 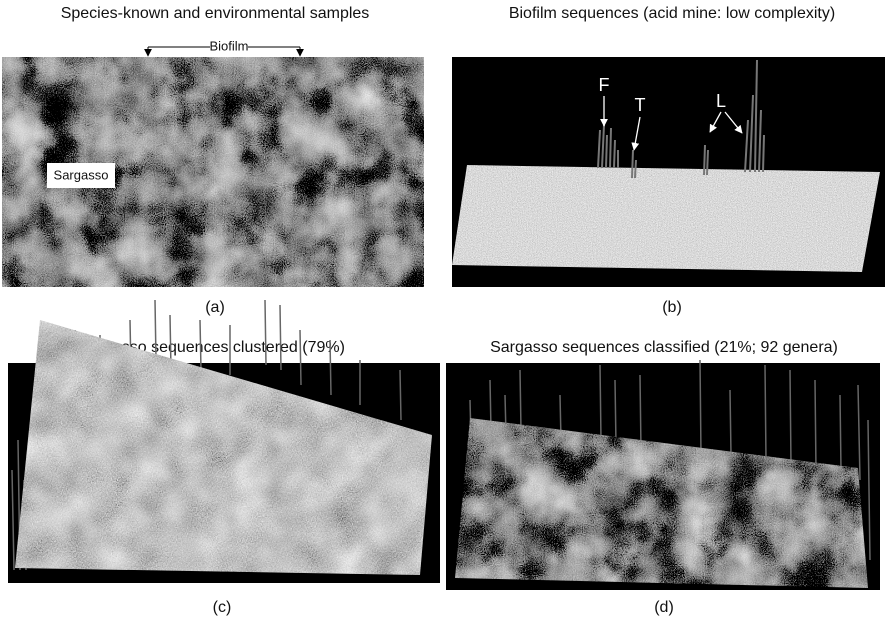 What do you see at coordinates (721, 101) in the screenshot?
I see `annotation: L` at bounding box center [721, 101].